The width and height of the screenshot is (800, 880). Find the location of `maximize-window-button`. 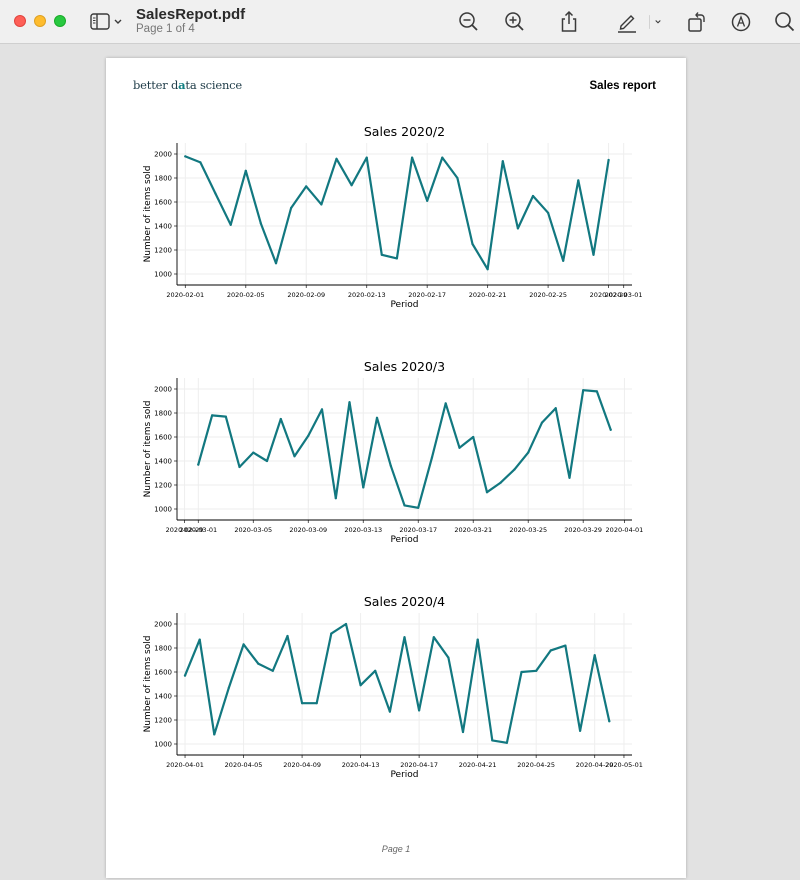

maximize-window-button is located at coordinates (60, 21).